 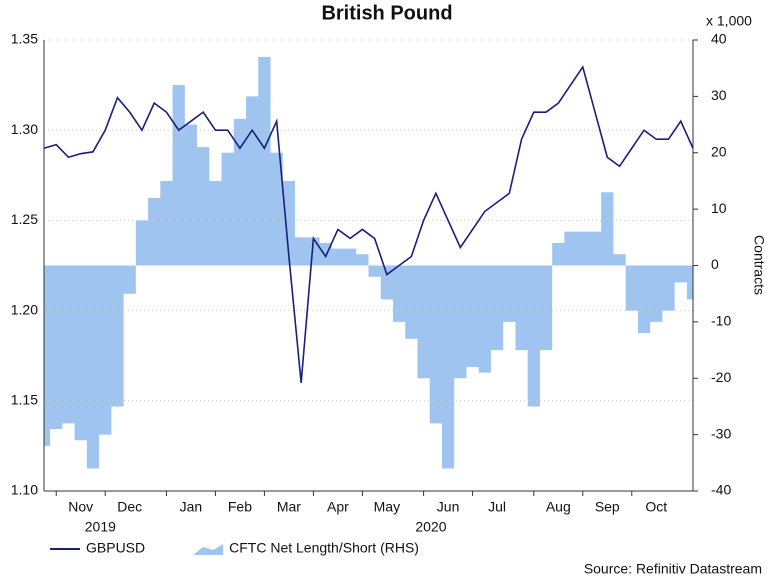 I want to click on x-tick-label: Apr, so click(x=338, y=507).